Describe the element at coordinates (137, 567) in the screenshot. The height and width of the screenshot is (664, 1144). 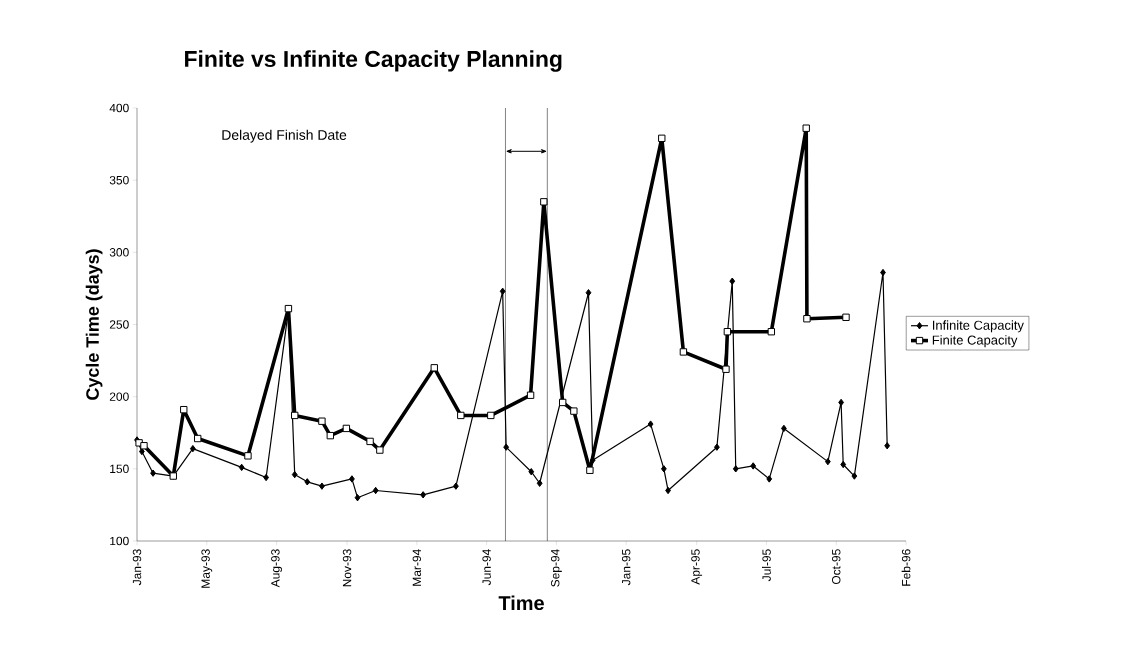
I see `x-tick-label: Jan-93` at that location.